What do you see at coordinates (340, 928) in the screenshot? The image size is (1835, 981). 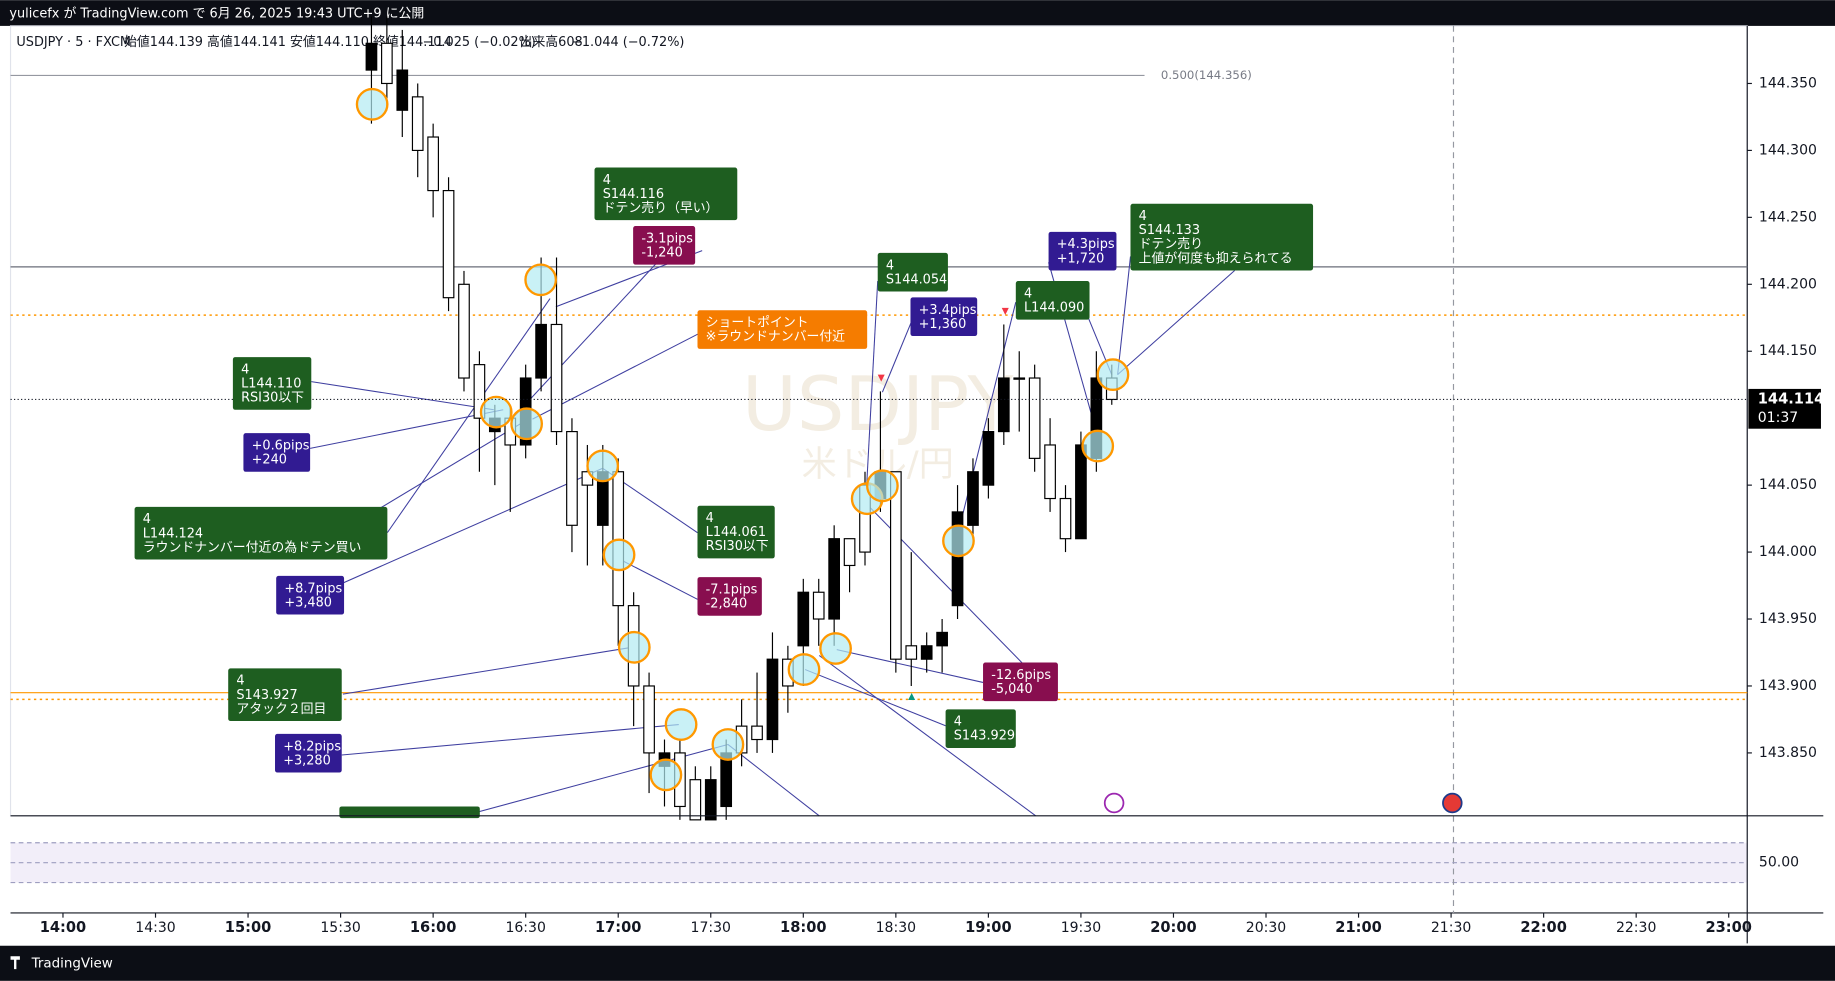 I see `time-tick-label: 15:30` at bounding box center [340, 928].